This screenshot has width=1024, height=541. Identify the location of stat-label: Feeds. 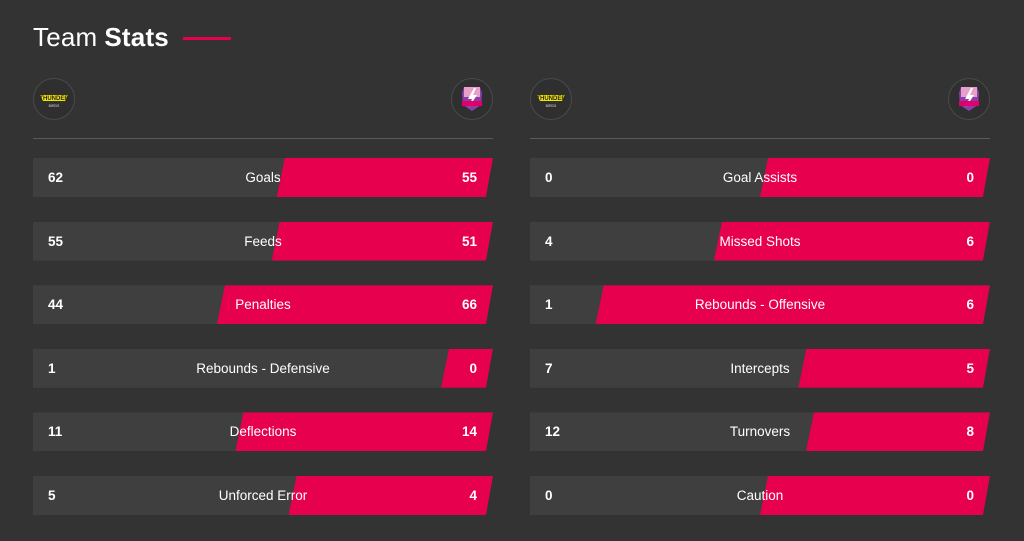
(263, 241).